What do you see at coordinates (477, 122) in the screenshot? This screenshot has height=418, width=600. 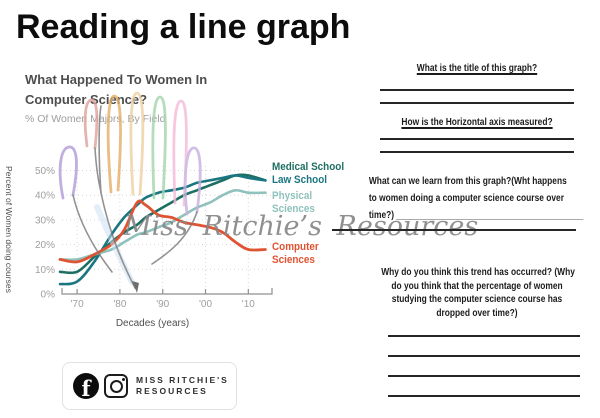 I see `question-2: How is the Horizontal axis measured?` at bounding box center [477, 122].